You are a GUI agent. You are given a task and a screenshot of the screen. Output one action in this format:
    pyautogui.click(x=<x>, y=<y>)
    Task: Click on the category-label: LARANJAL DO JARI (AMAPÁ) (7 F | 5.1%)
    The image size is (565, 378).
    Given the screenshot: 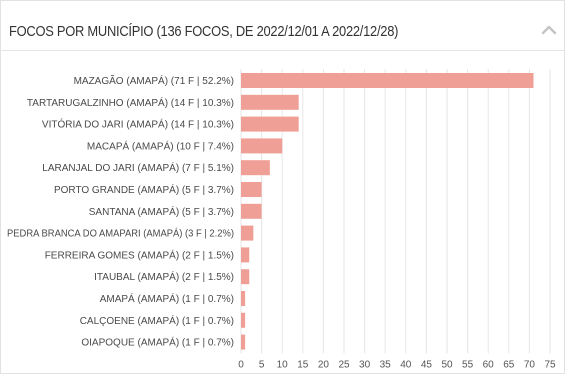 What is the action you would take?
    pyautogui.click(x=138, y=167)
    